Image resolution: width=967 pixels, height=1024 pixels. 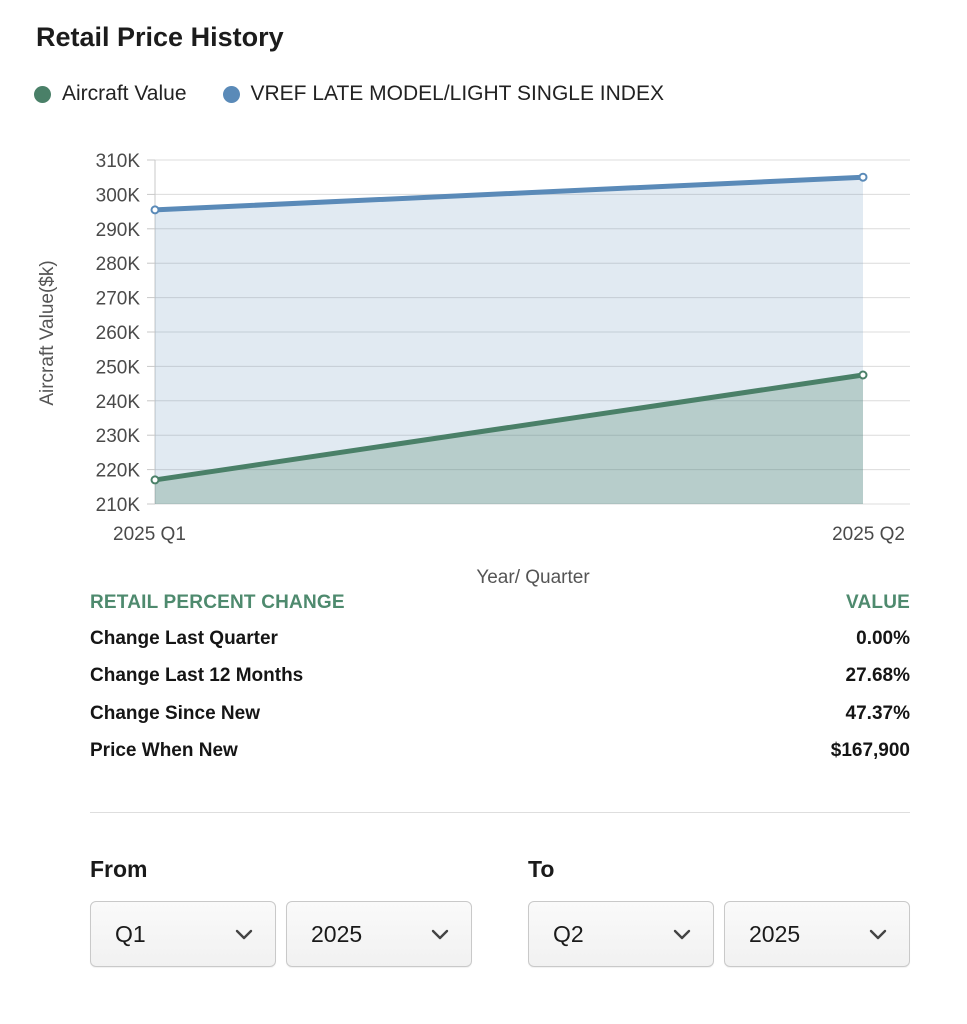 I want to click on row-value: 27.68%, so click(x=877, y=676).